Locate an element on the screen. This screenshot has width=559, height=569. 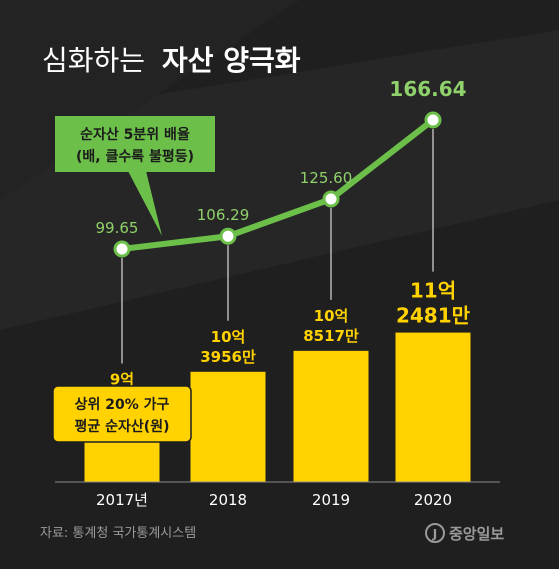
x-tick-label: 2018 is located at coordinates (228, 500).